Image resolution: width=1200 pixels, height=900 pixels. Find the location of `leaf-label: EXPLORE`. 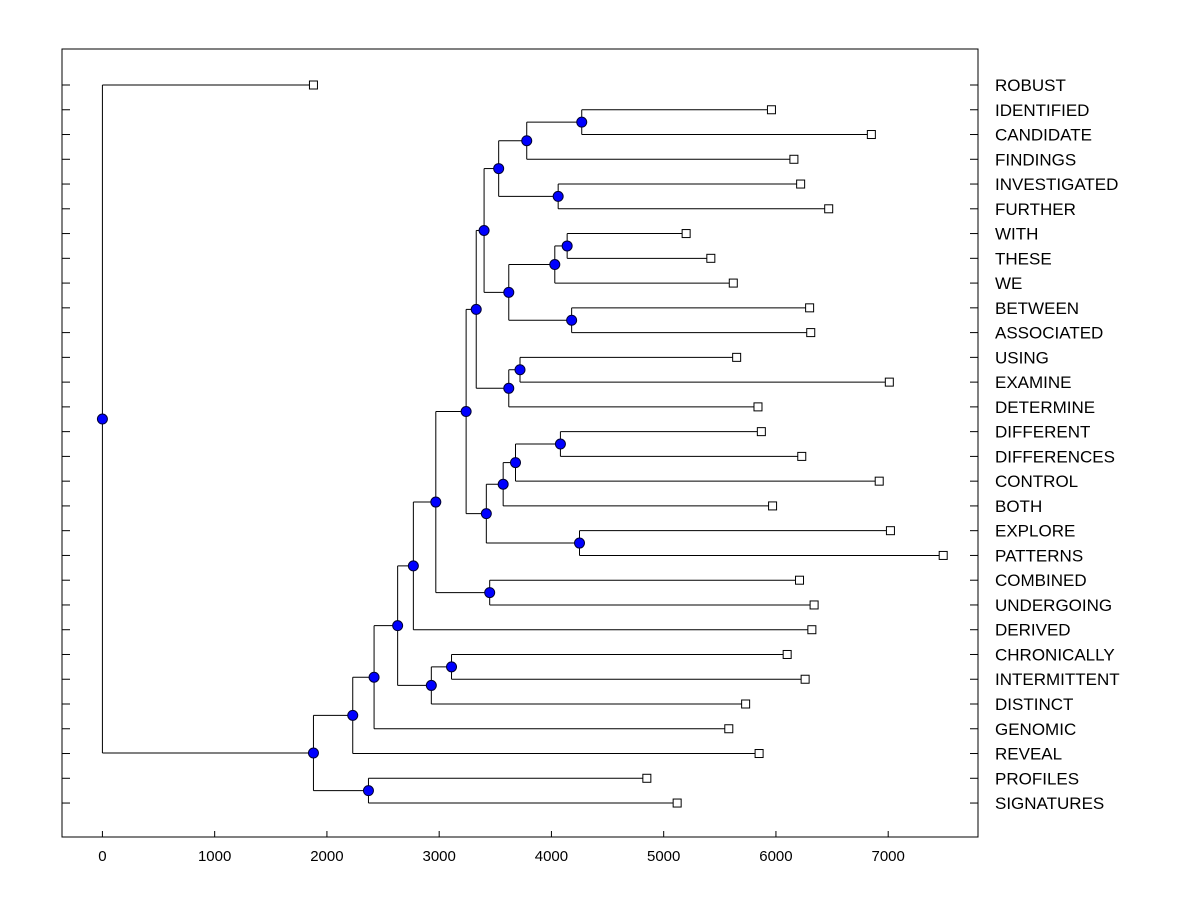

leaf-label: EXPLORE is located at coordinates (1035, 531).